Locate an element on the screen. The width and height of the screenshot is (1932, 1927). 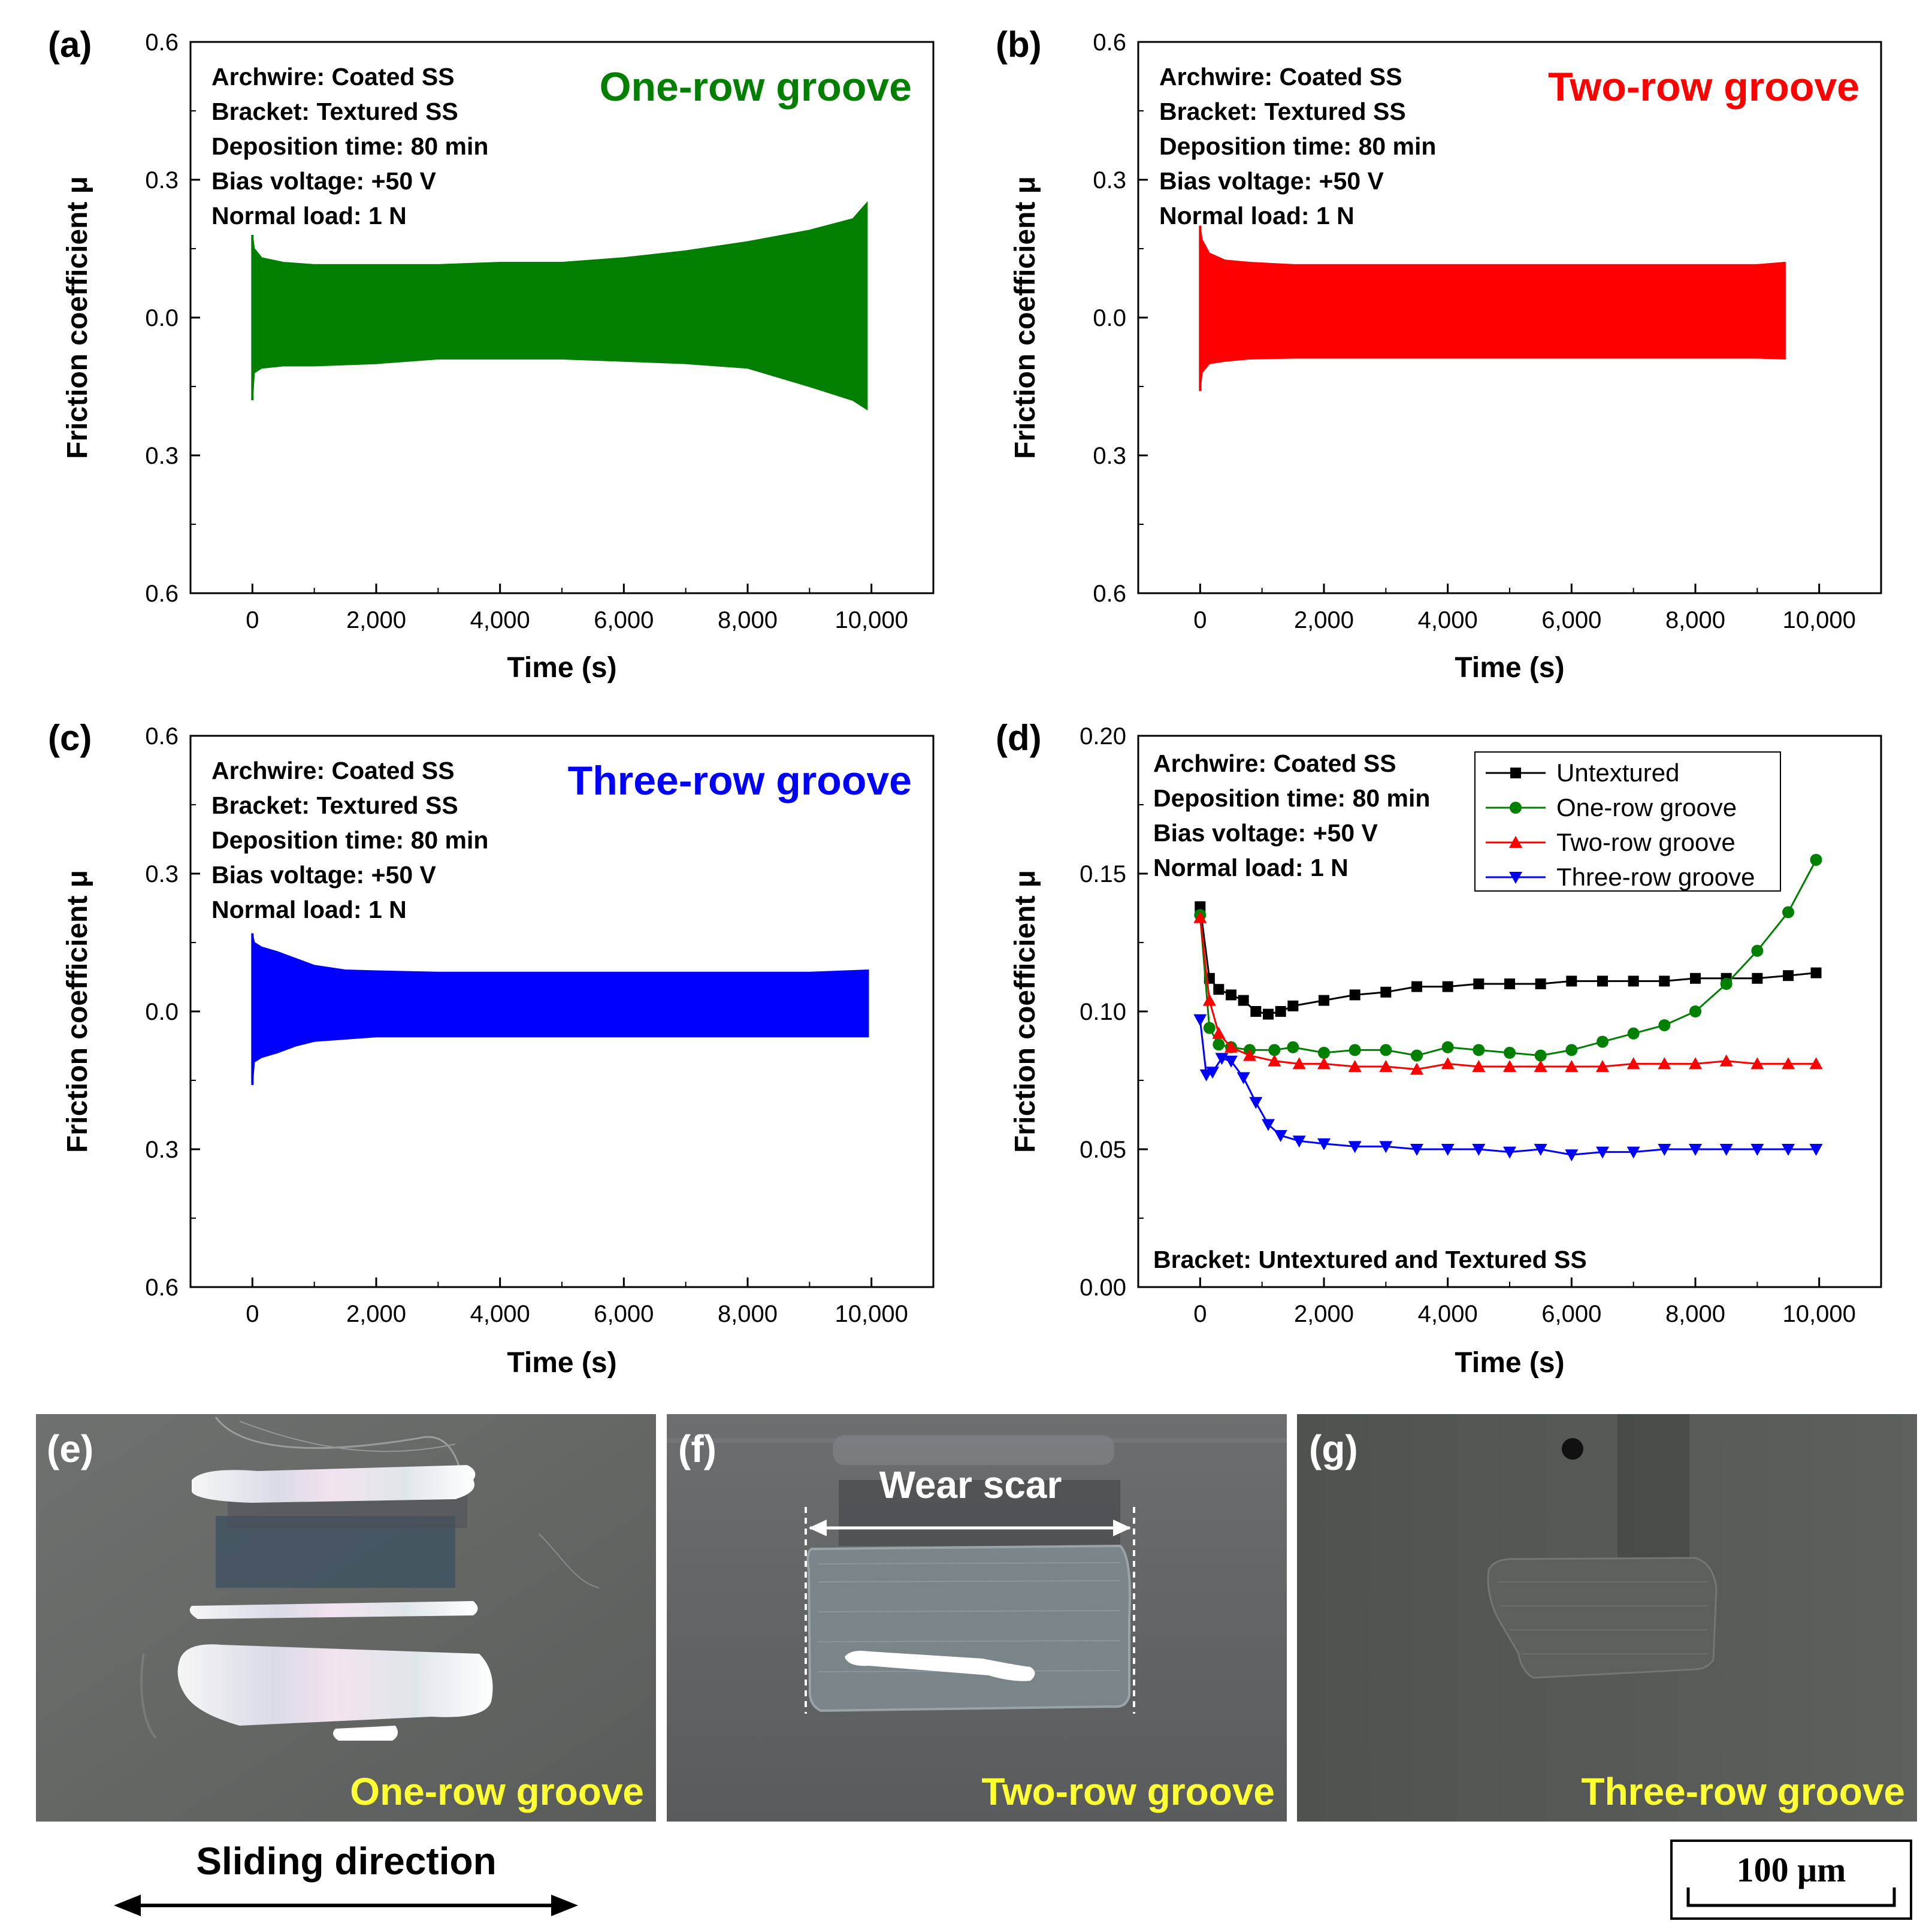
bottom-note-d: Bracket: Untextured and Textured SS is located at coordinates (1370, 1259).